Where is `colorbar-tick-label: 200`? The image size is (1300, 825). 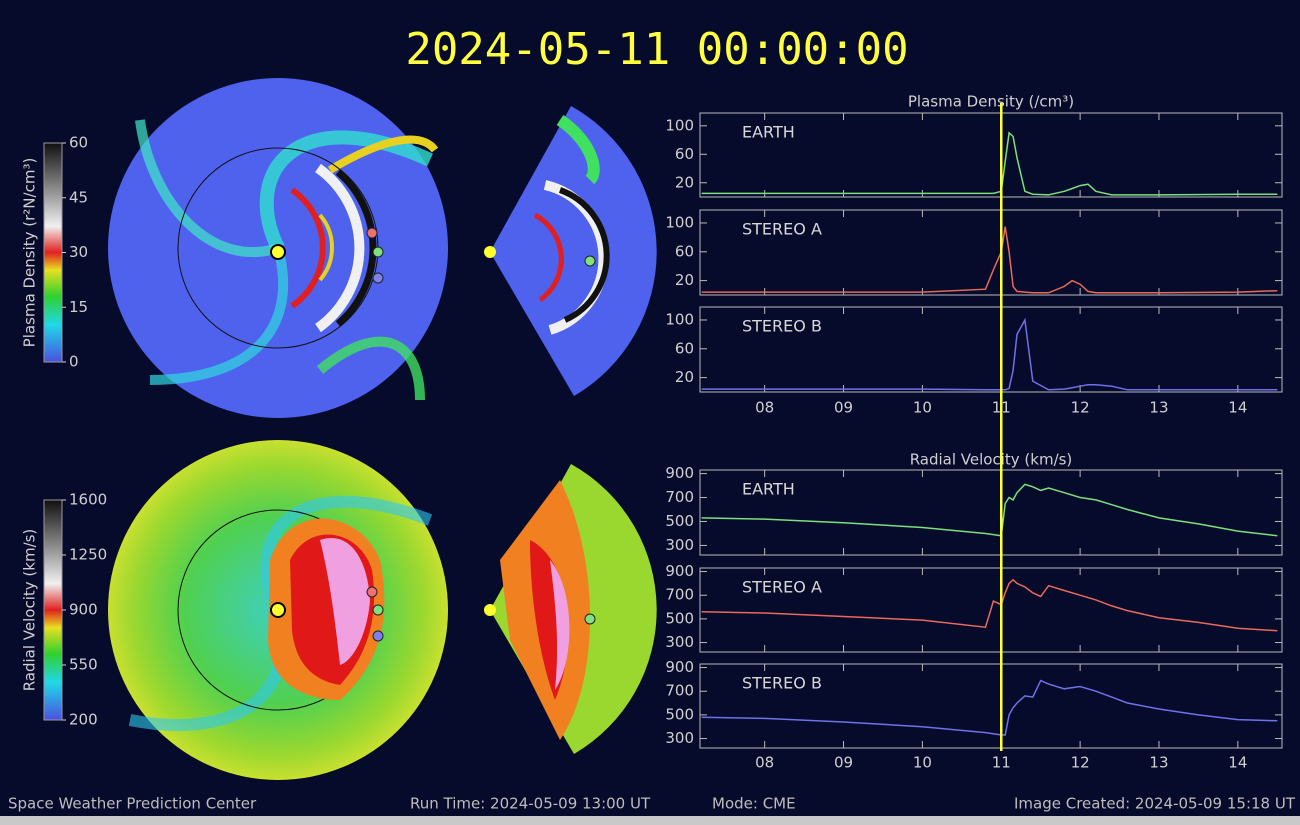
colorbar-tick-label: 200 is located at coordinates (83, 720).